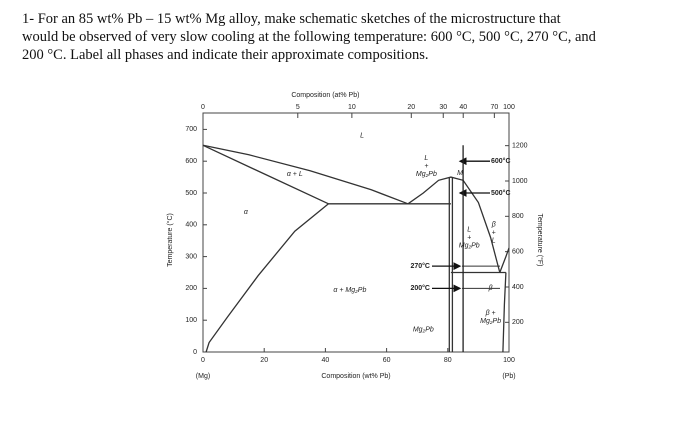 The width and height of the screenshot is (700, 440). I want to click on temperature-mark: 500°C, so click(501, 193).